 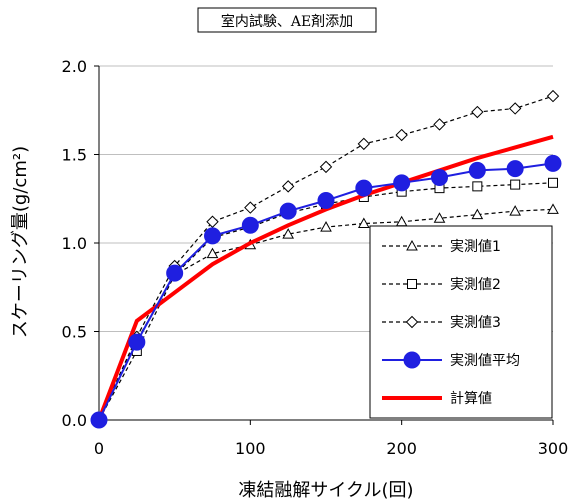 What do you see at coordinates (325, 490) in the screenshot?
I see `x-axis-title: 凍結融解サイクル(回)` at bounding box center [325, 490].